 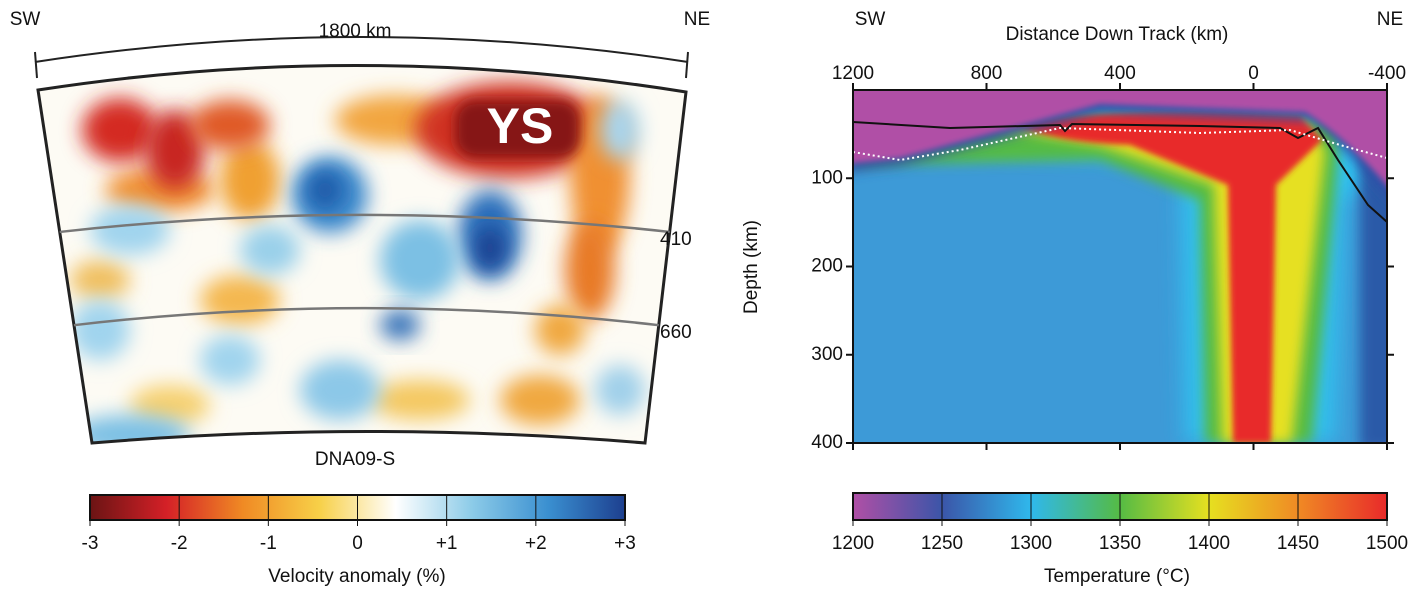 I want to click on colorbar-tick-label: -1, so click(x=268, y=543).